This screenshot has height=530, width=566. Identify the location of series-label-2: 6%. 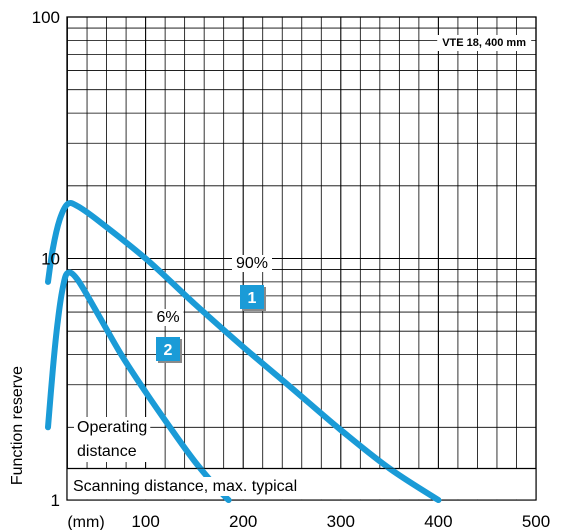
(167, 317).